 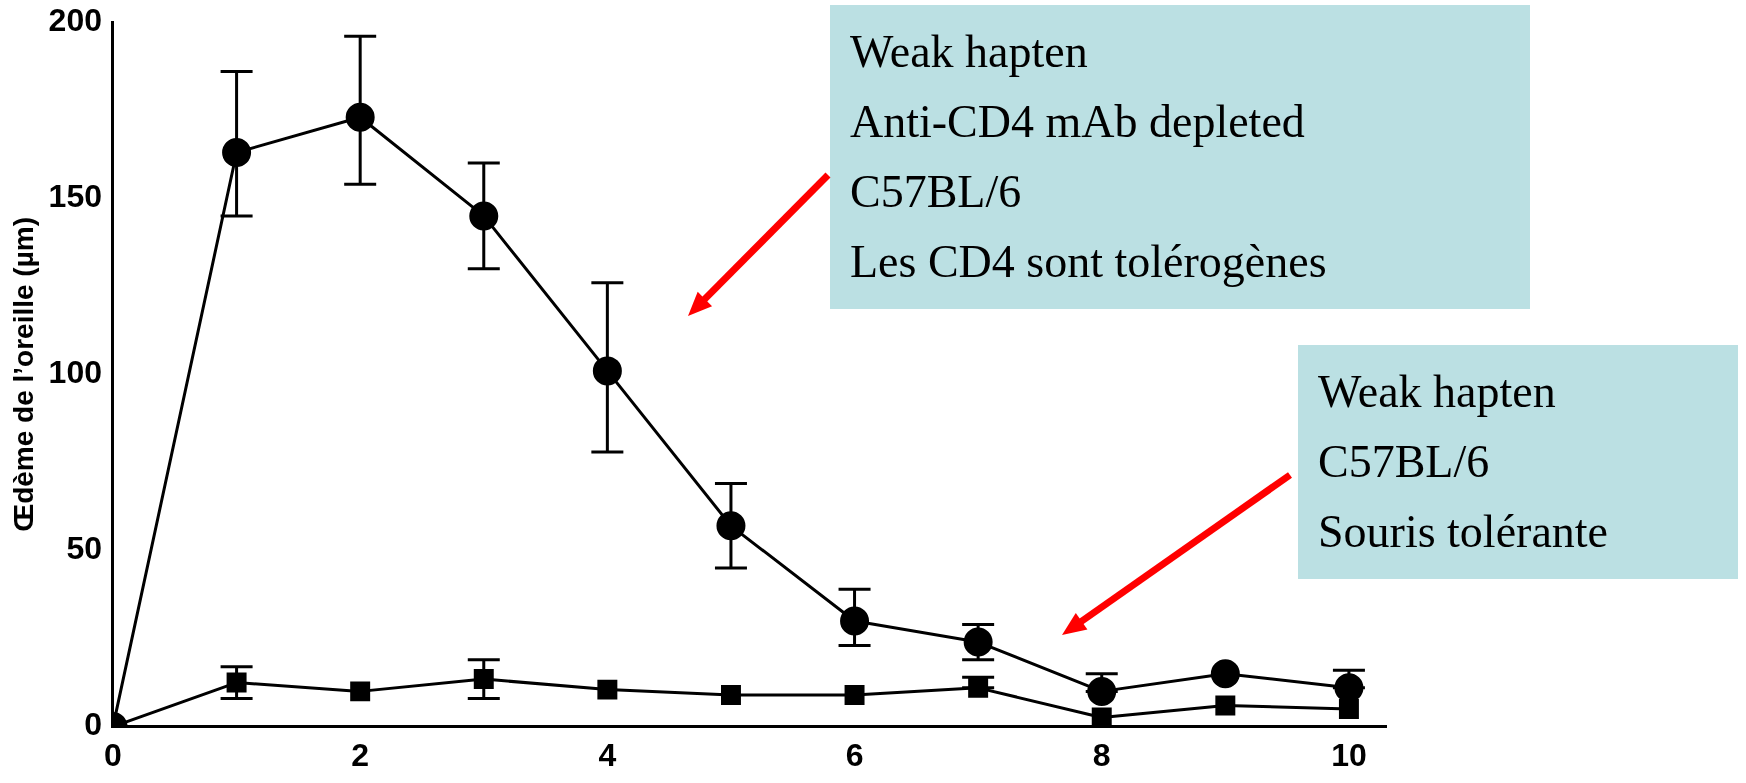 I want to click on x-tick-label: 2, so click(x=360, y=754).